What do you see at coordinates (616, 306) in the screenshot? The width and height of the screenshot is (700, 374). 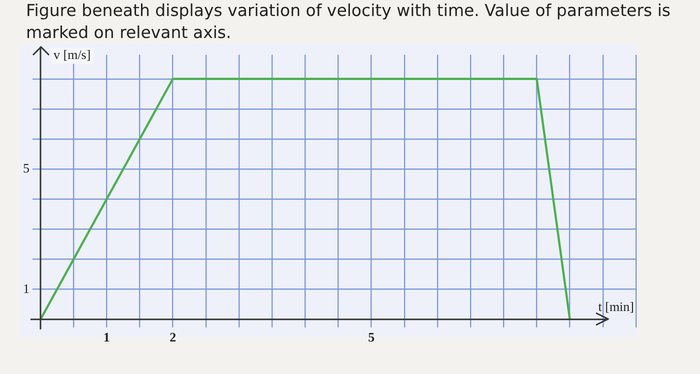 I see `x-axis-title: t [min]` at bounding box center [616, 306].